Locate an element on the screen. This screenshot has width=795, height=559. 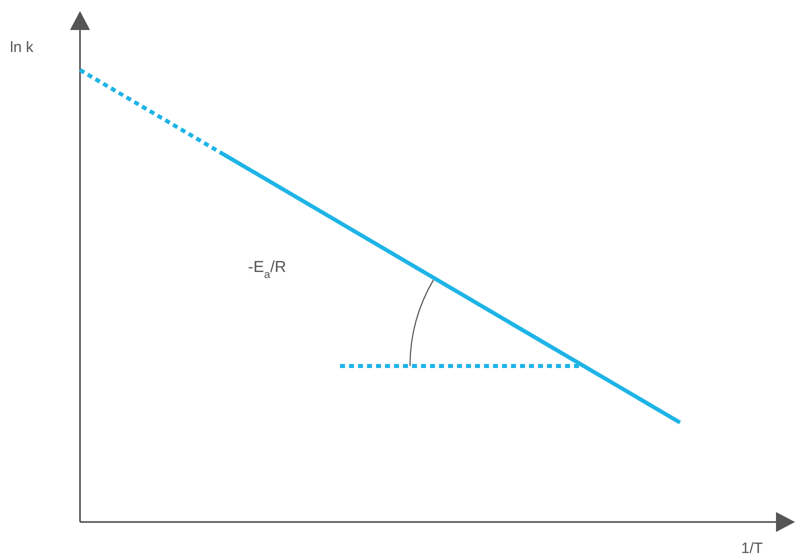
x-axis-title: 1/T is located at coordinates (752, 548).